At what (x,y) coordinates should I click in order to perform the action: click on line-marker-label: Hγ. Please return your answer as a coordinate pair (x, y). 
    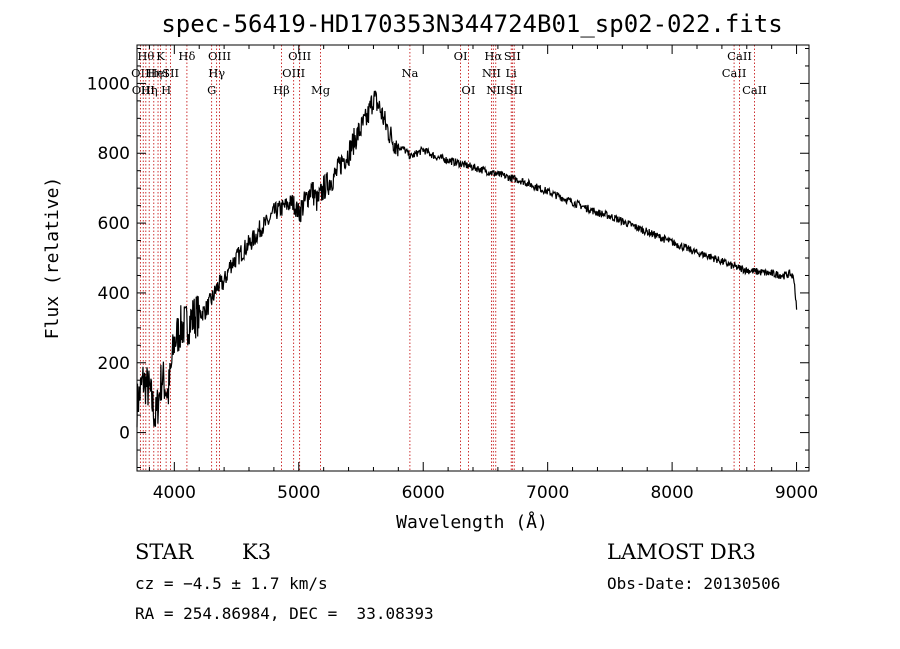
    Looking at the image, I should click on (216, 73).